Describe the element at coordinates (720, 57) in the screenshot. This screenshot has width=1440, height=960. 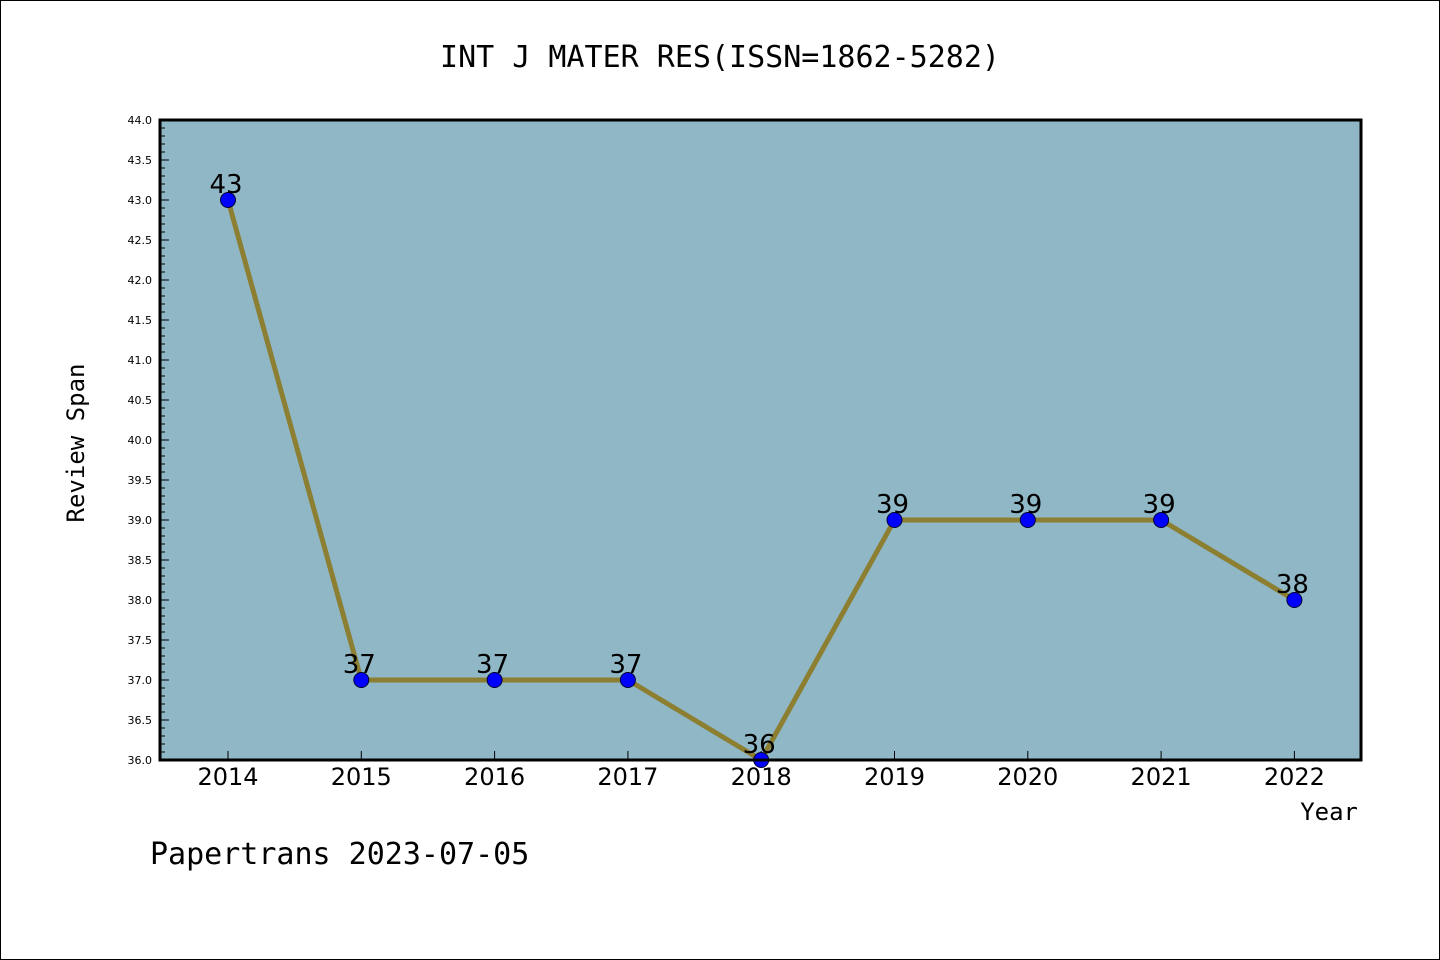
I see `chart-title: INT J MATER RES(ISSN=1862-5282)` at that location.